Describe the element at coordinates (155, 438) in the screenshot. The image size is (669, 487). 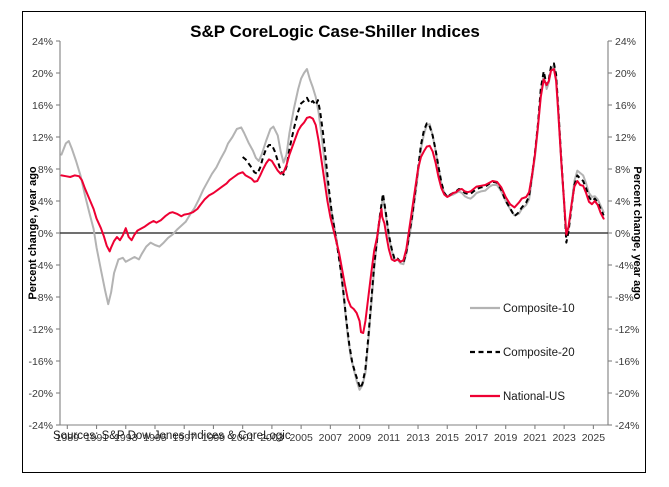
I see `x-tick-label: 1995` at that location.